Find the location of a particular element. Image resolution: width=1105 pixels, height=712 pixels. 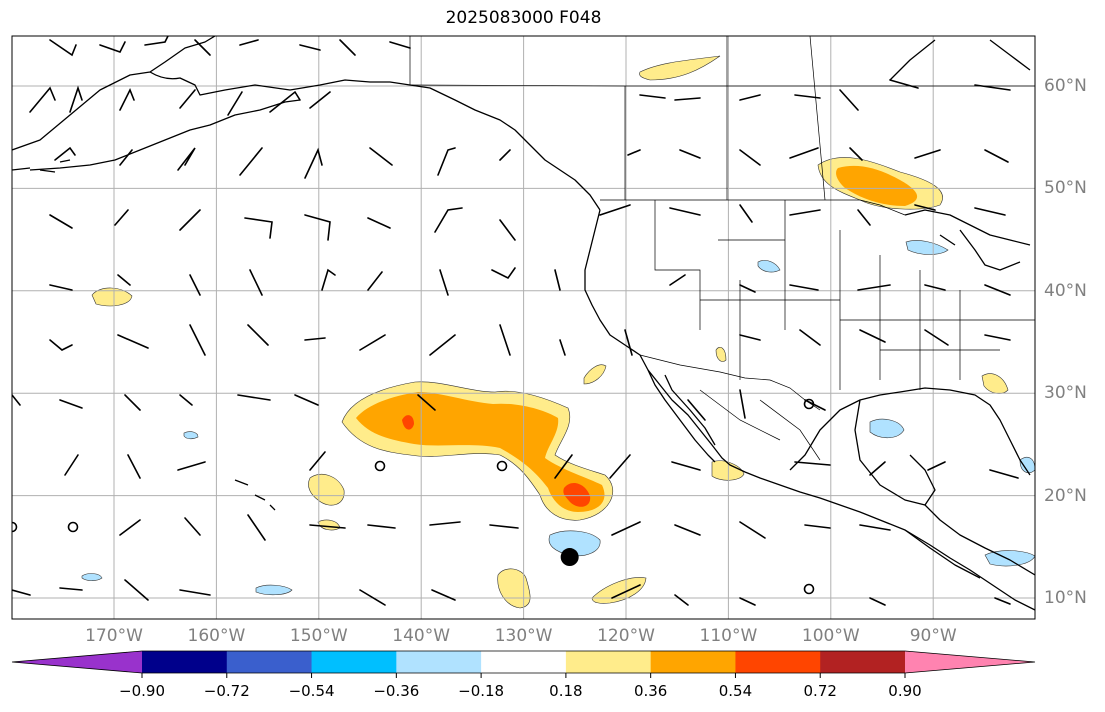

us-mexico-border is located at coordinates (730, 382).